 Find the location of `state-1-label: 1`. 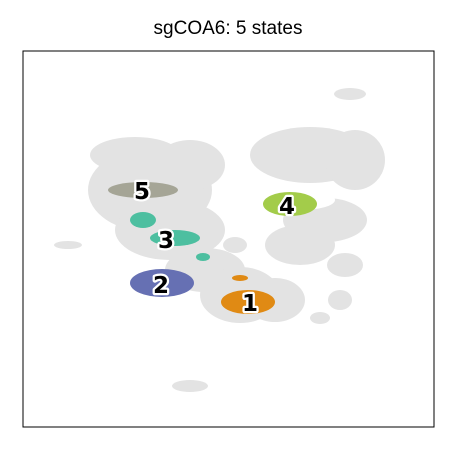

state-1-label: 1 is located at coordinates (250, 304).